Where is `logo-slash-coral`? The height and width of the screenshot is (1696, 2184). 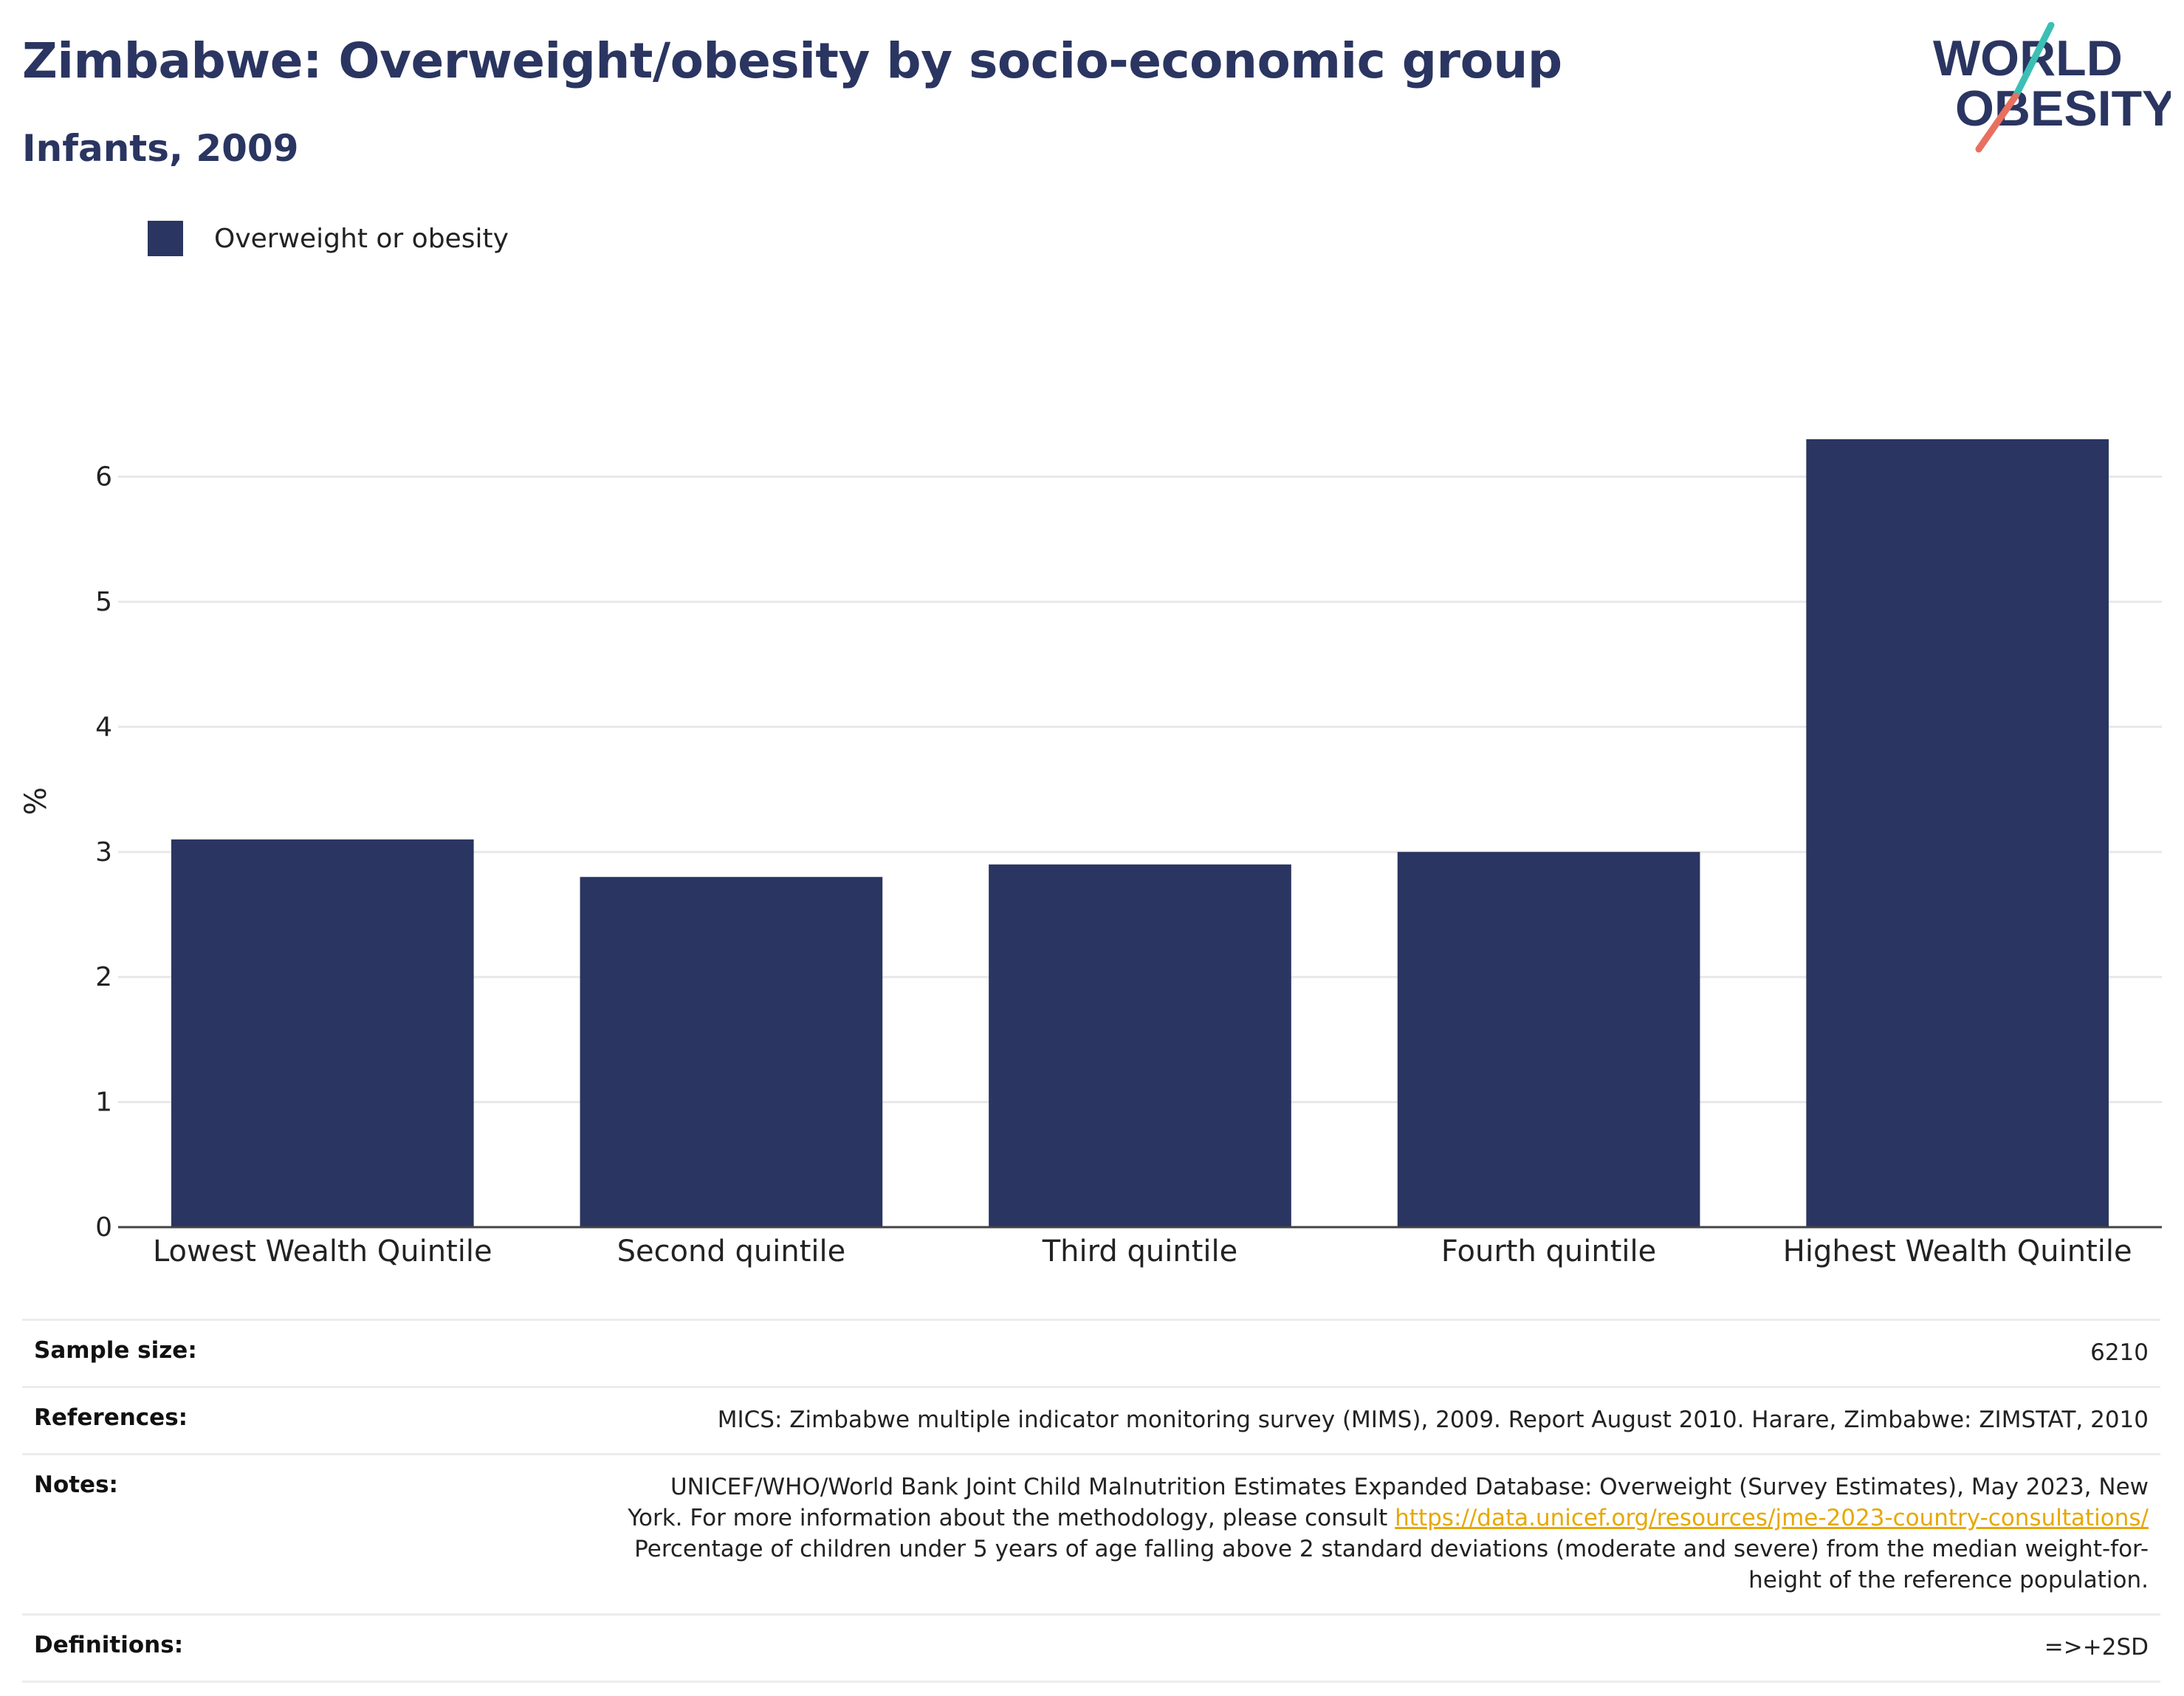 logo-slash-coral is located at coordinates (1997, 122).